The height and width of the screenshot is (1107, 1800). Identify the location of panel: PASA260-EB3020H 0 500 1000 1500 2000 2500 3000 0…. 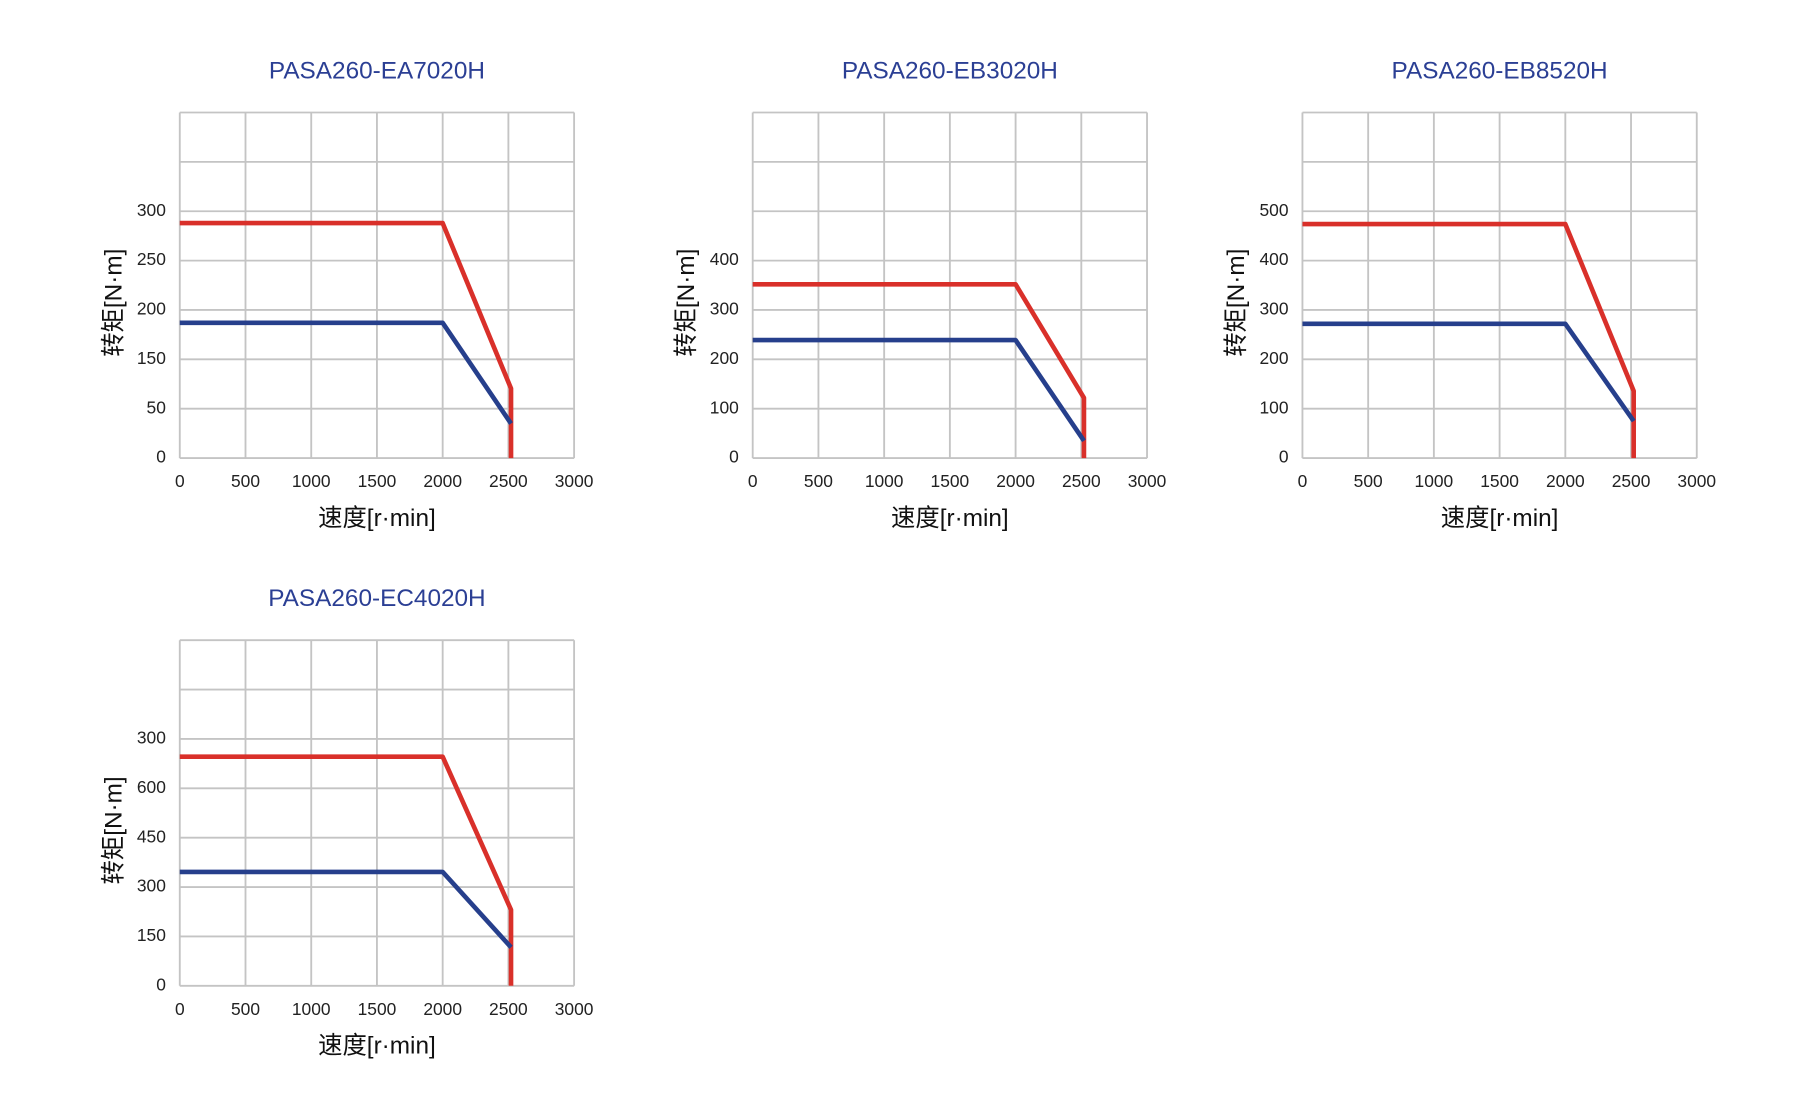
(919, 294).